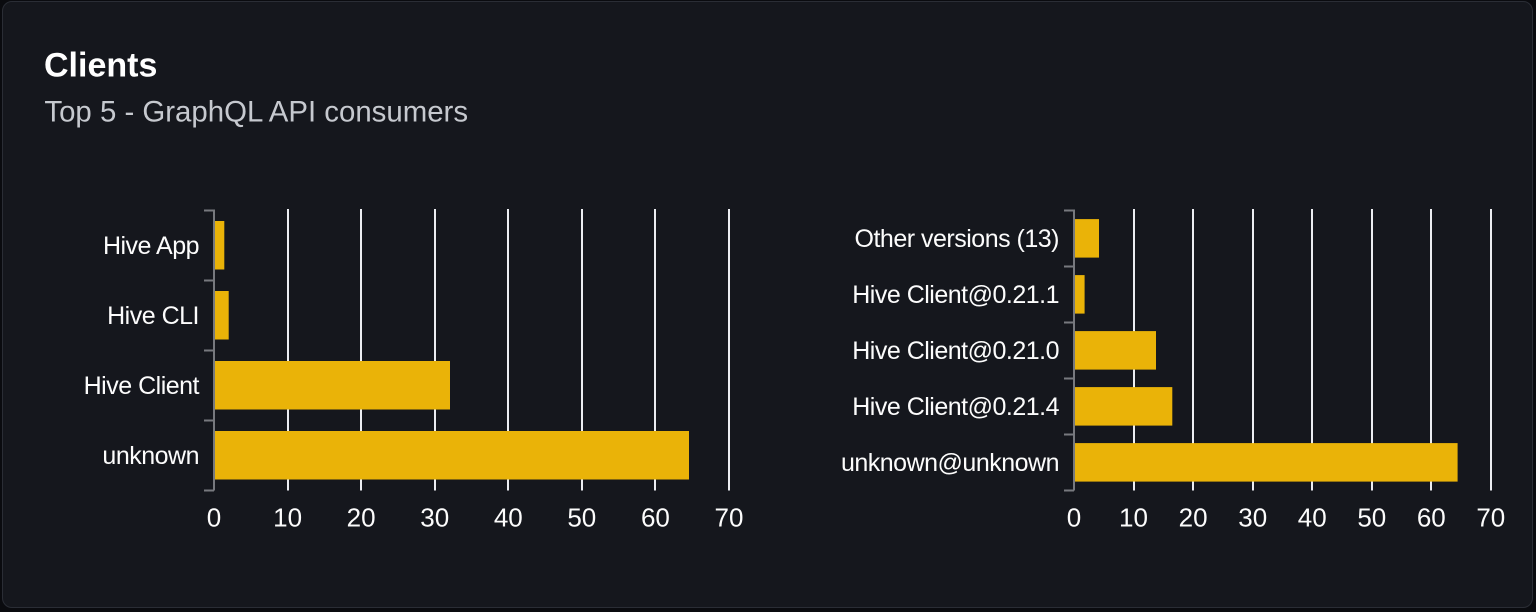 The width and height of the screenshot is (1536, 612). I want to click on svg-text: Other versions (13), so click(957, 239).